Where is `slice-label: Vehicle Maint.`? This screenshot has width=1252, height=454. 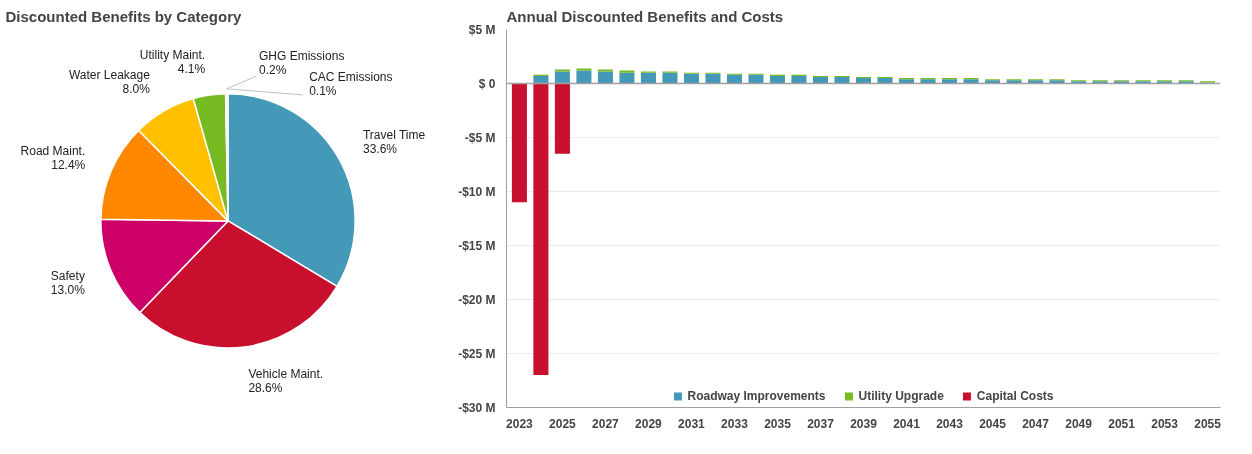 slice-label: Vehicle Maint. is located at coordinates (286, 373).